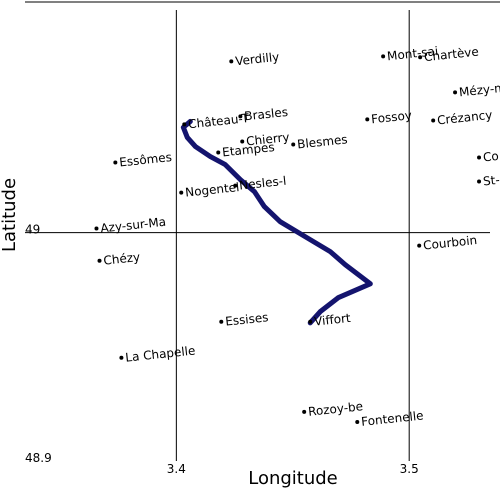 This screenshot has height=500, width=500. Describe the element at coordinates (479, 90) in the screenshot. I see `city-label: Mézy-m` at that location.